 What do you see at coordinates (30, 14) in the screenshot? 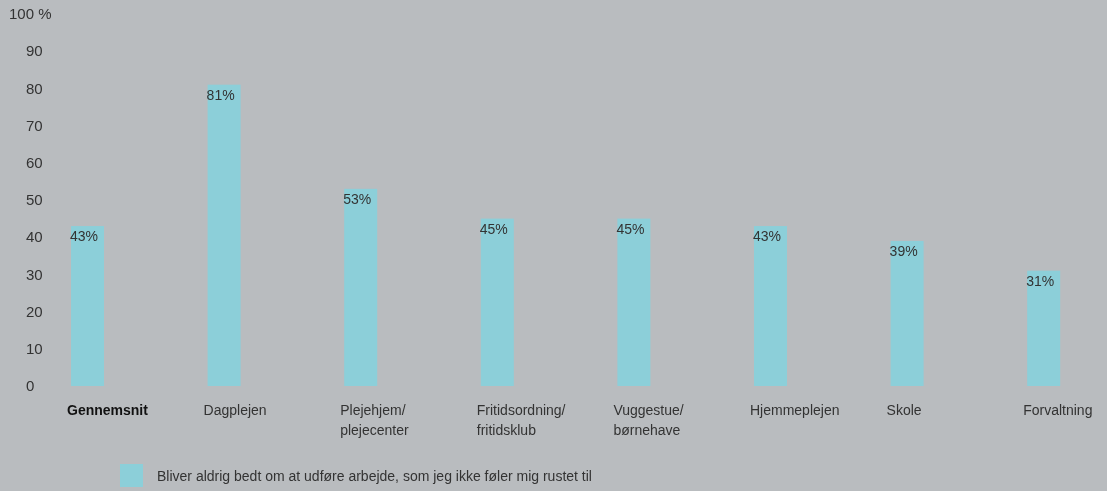
I see `y-tick-label: 100 %` at bounding box center [30, 14].